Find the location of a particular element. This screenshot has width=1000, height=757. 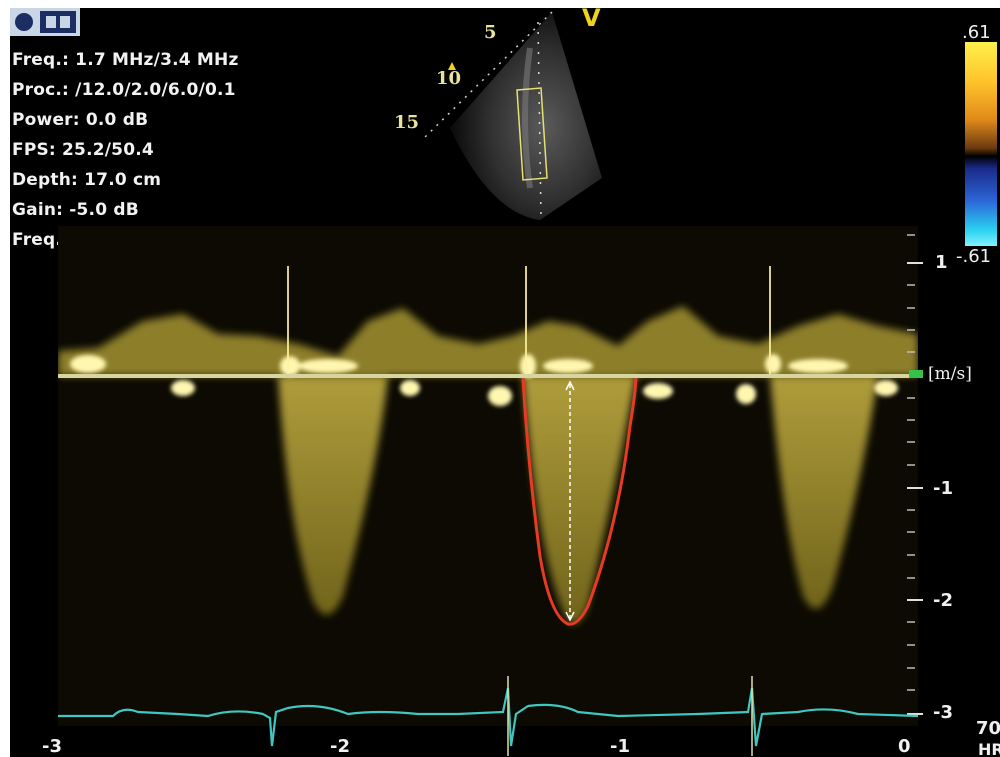

velocity-tick-neg1: -1 is located at coordinates (943, 488).